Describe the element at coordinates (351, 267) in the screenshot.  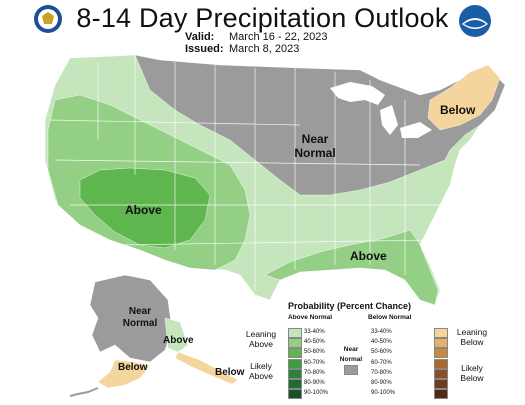
I see `southeast-above-40-50-region` at that location.